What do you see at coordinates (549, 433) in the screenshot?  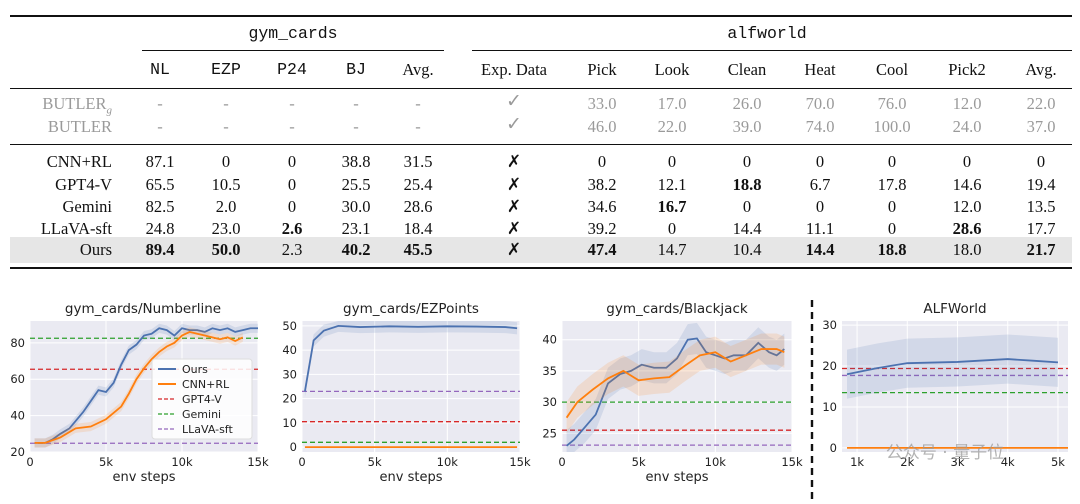 I see `y-tick-label: 25` at bounding box center [549, 433].